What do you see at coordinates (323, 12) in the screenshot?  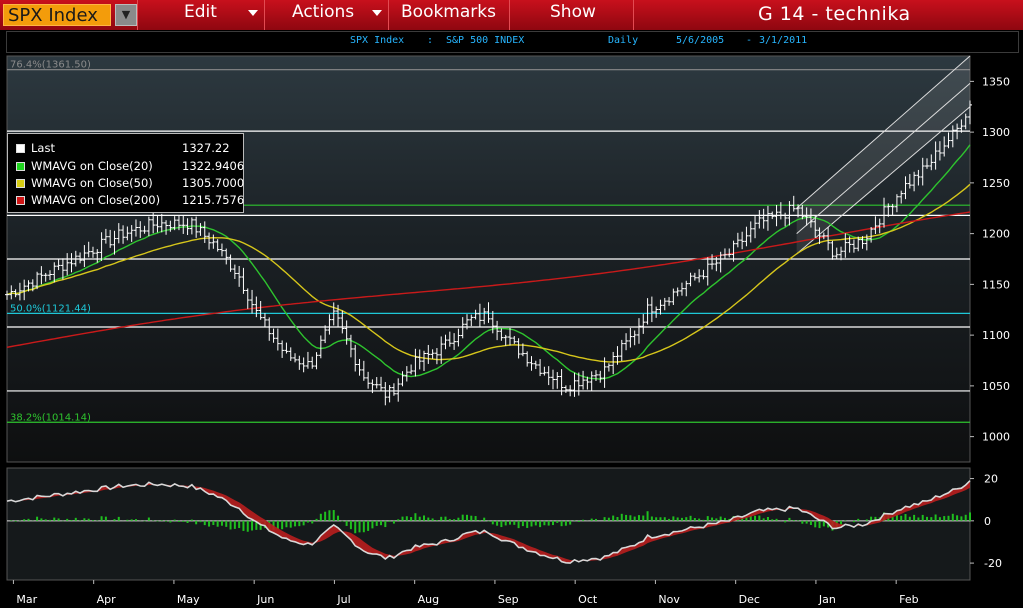 I see `menu-actions-label: Actions` at bounding box center [323, 12].